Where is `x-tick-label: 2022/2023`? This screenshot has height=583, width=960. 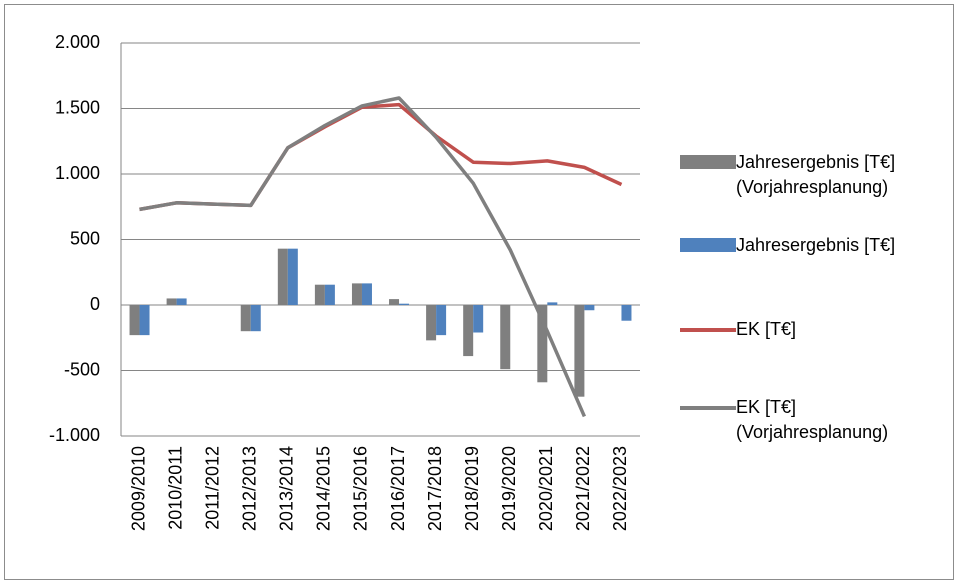
x-tick-label: 2022/2023 is located at coordinates (620, 488).